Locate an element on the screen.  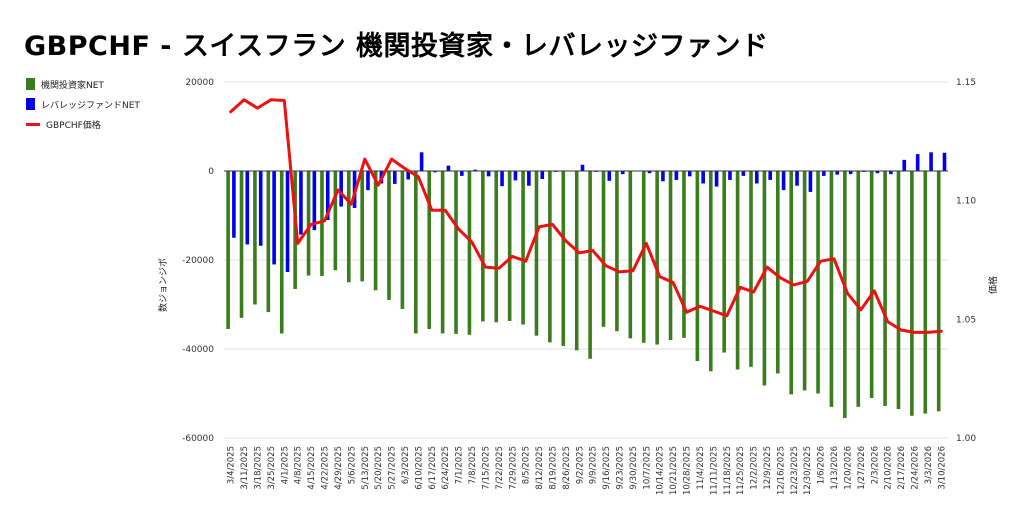
x-tick-label: 11/11/2025 is located at coordinates (714, 470).